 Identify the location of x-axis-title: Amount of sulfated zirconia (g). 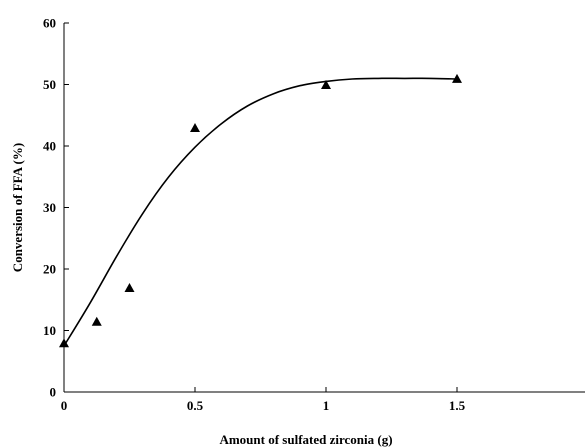
(305, 439).